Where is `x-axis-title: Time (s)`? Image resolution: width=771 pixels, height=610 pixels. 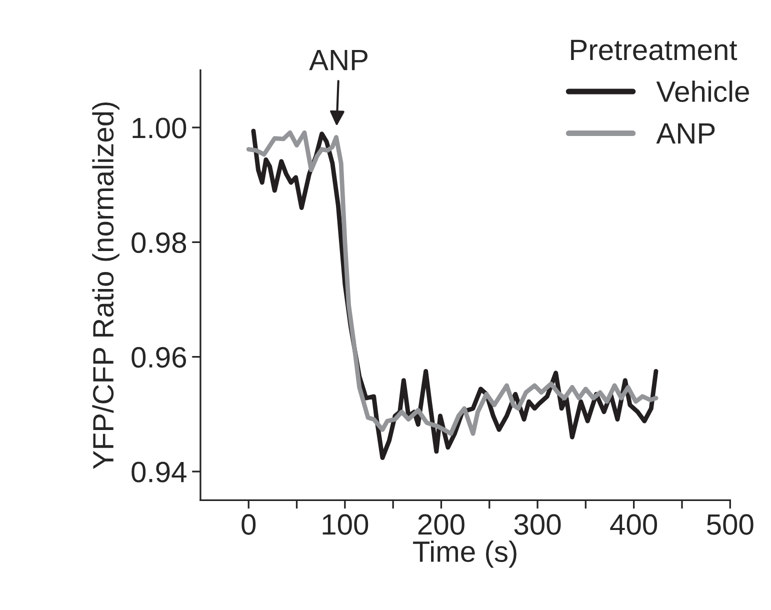 x-axis-title: Time (s) is located at coordinates (464, 554).